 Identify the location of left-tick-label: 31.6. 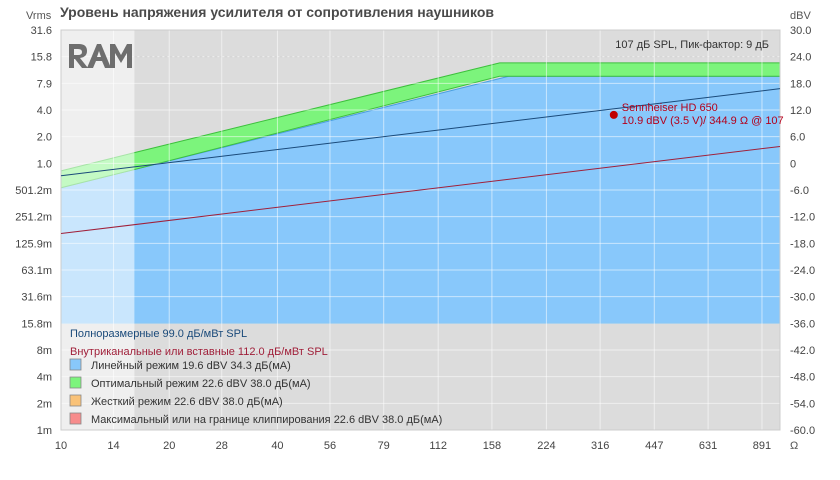
(41, 31).